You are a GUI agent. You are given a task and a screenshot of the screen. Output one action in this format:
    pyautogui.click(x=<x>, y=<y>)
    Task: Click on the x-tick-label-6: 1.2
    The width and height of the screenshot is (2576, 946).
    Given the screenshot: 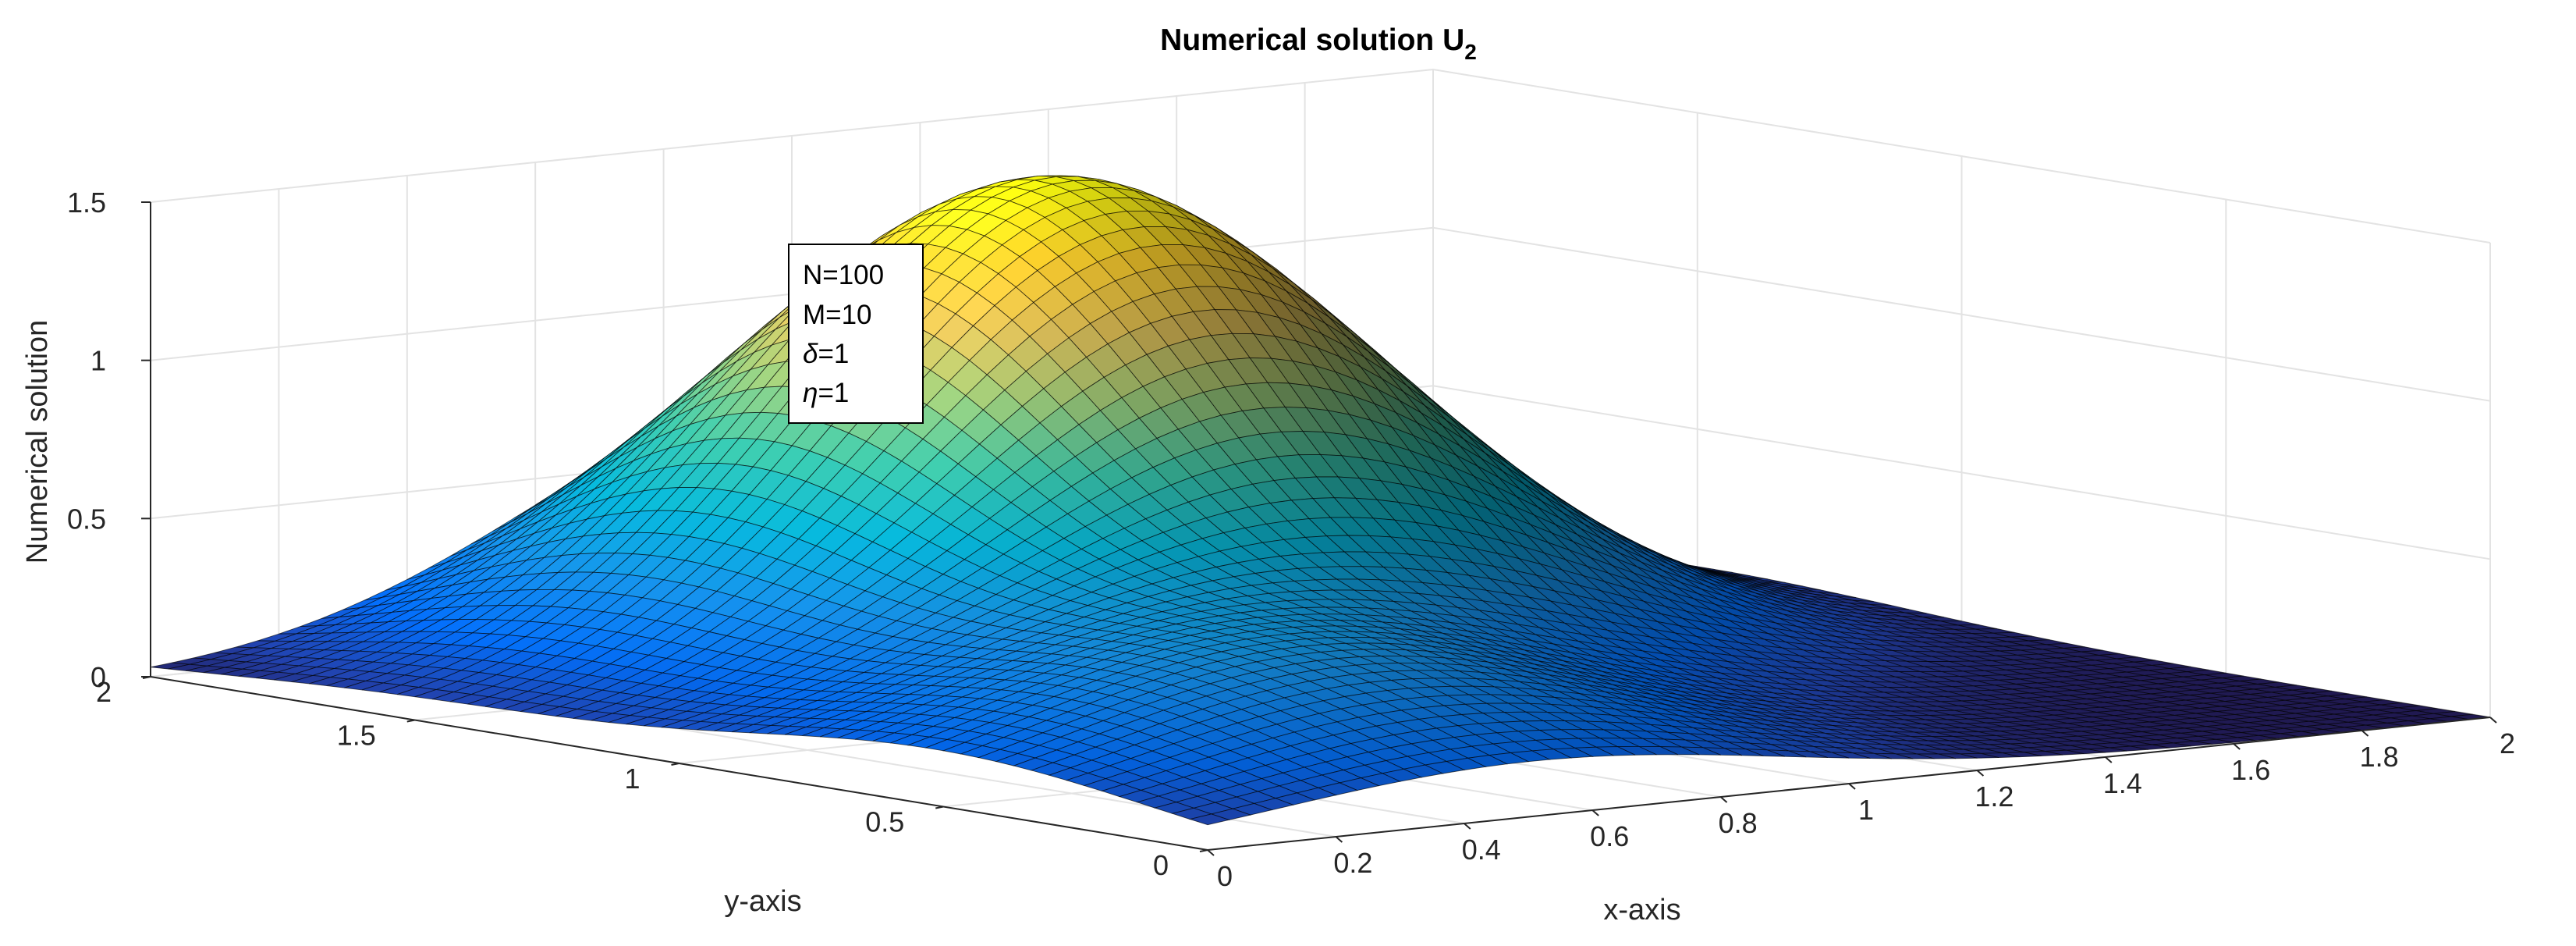 What is the action you would take?
    pyautogui.click(x=1994, y=797)
    